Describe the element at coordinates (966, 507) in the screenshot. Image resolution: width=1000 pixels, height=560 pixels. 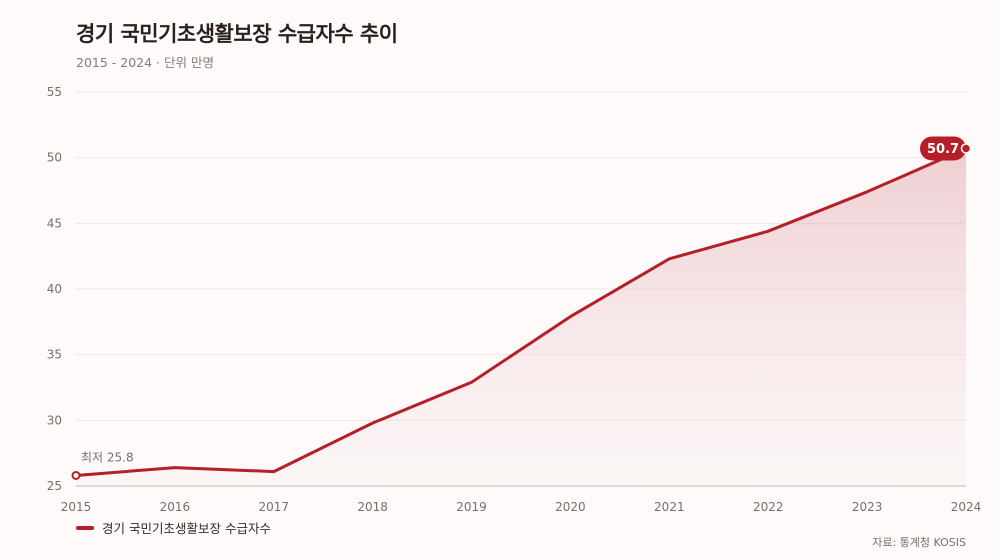
I see `x-tick-label: 2024` at that location.